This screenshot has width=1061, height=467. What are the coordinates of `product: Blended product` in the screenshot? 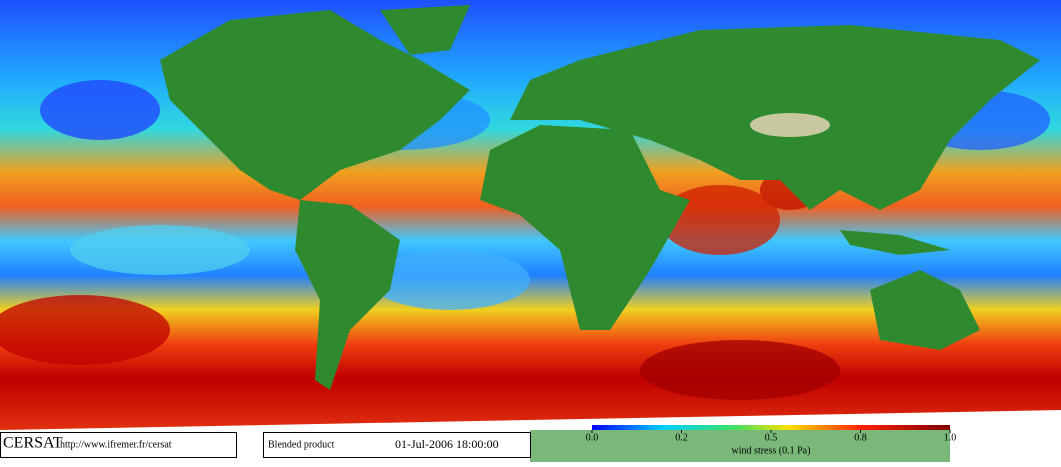 It's located at (301, 444).